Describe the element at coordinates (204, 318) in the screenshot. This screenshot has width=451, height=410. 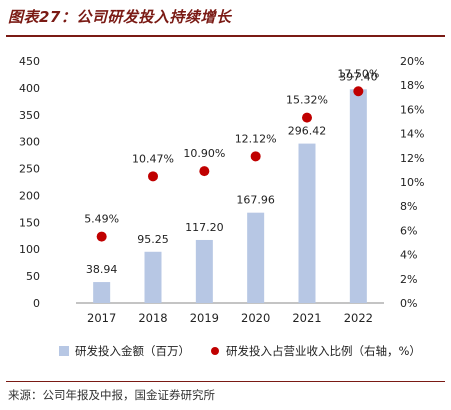
I see `x-tick-label: 2019` at that location.